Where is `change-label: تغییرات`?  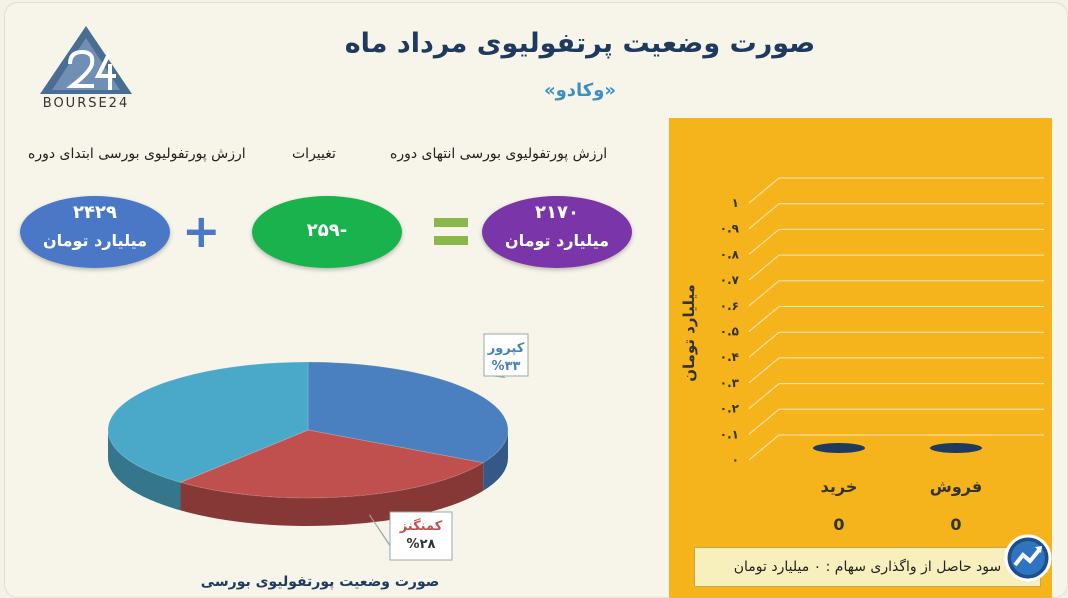 change-label: تغییرات is located at coordinates (314, 154).